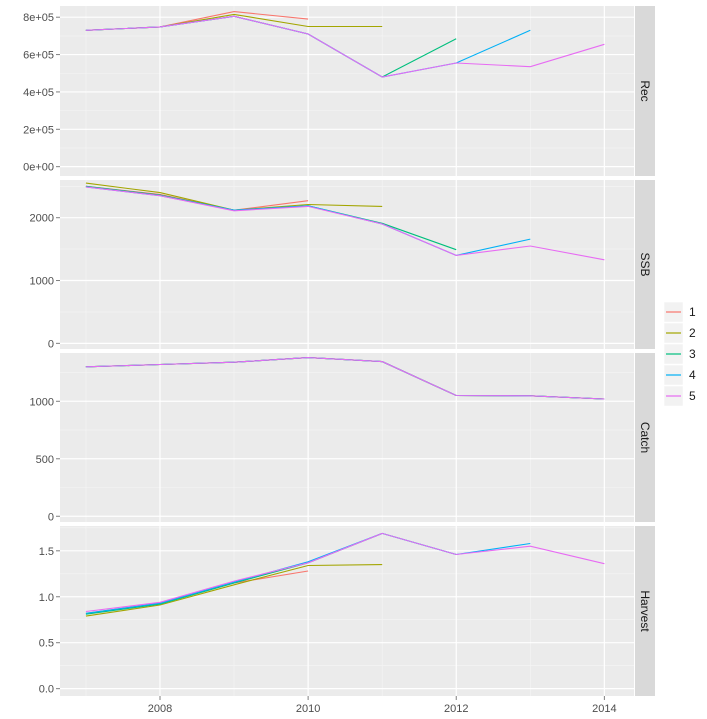 The image size is (707, 719). I want to click on facet-strip-label: Rec, so click(645, 90).